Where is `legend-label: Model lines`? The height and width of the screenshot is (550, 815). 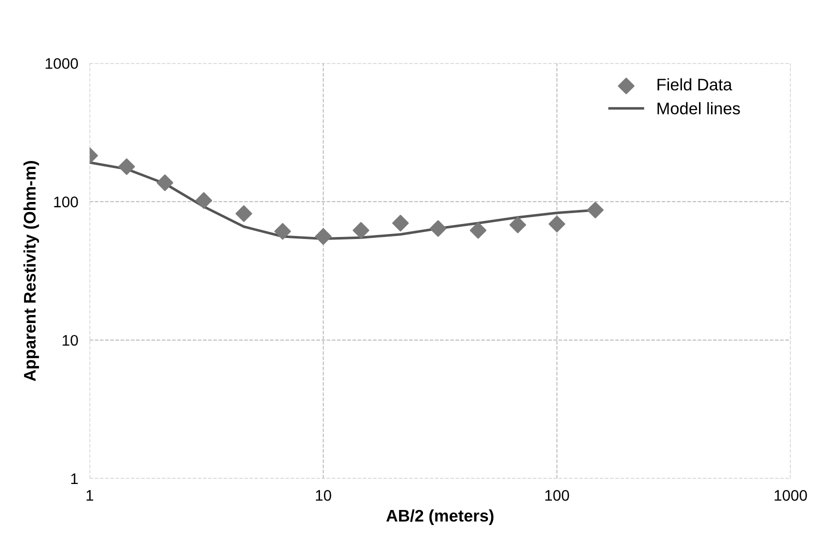
legend-label: Model lines is located at coordinates (699, 108).